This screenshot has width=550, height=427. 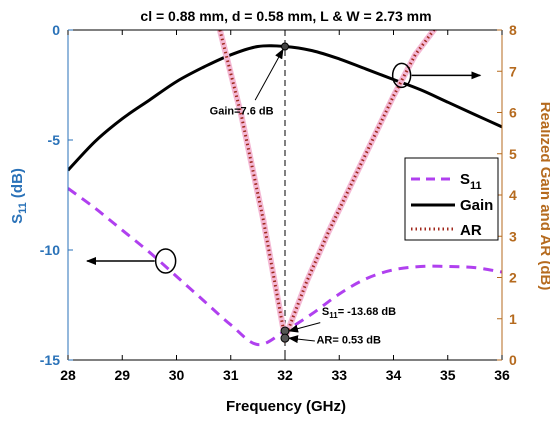 I want to click on y-right-tick-label: 5, so click(x=513, y=154).